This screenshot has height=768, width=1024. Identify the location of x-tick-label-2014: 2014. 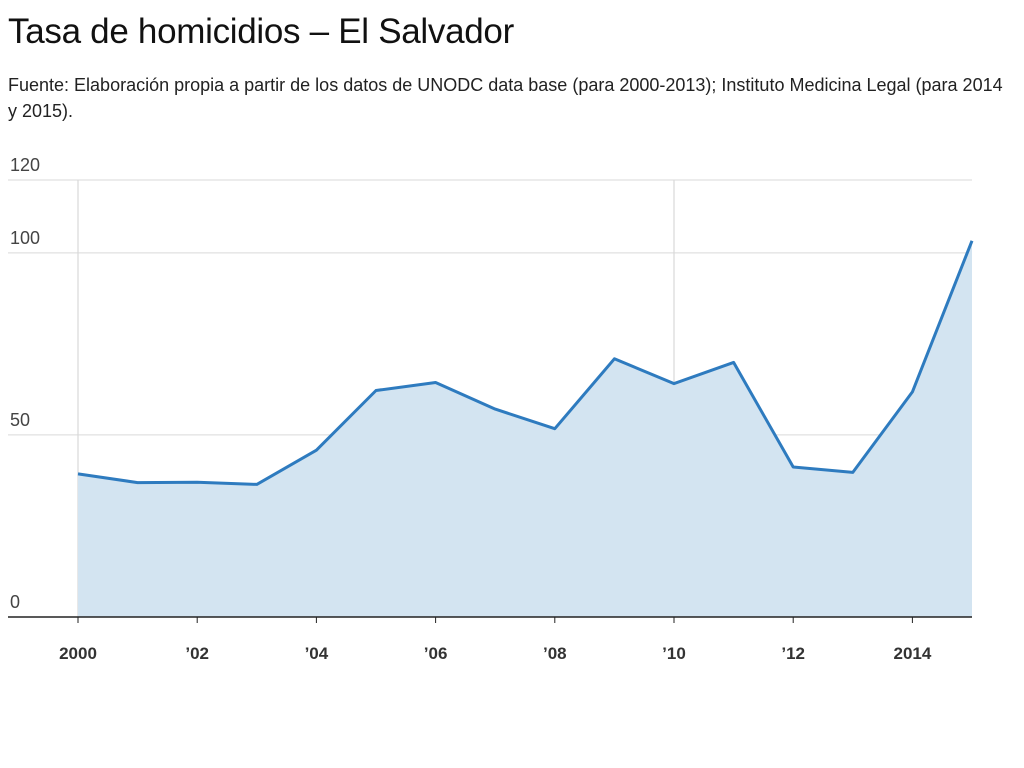
(912, 653).